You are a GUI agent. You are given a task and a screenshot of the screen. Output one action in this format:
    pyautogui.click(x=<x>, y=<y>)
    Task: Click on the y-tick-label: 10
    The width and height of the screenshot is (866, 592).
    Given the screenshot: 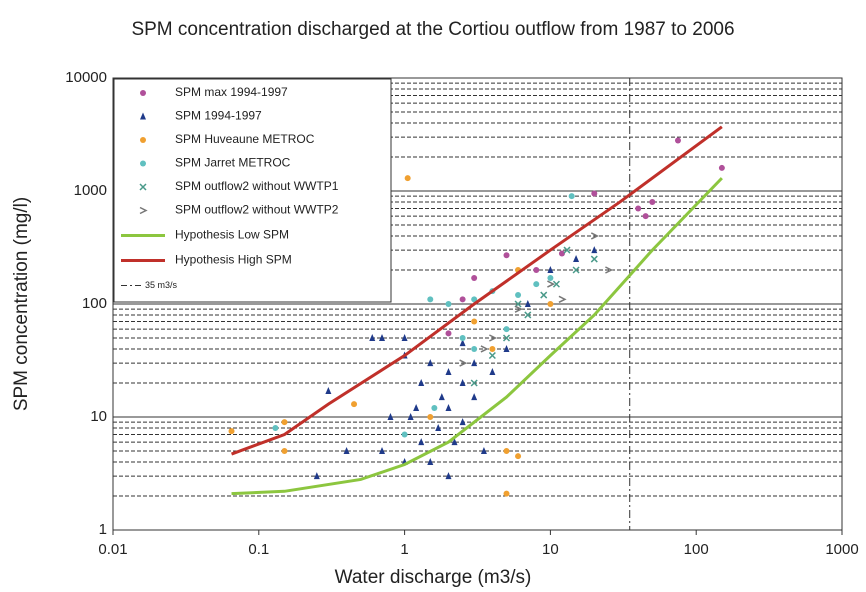 What is the action you would take?
    pyautogui.click(x=98, y=416)
    